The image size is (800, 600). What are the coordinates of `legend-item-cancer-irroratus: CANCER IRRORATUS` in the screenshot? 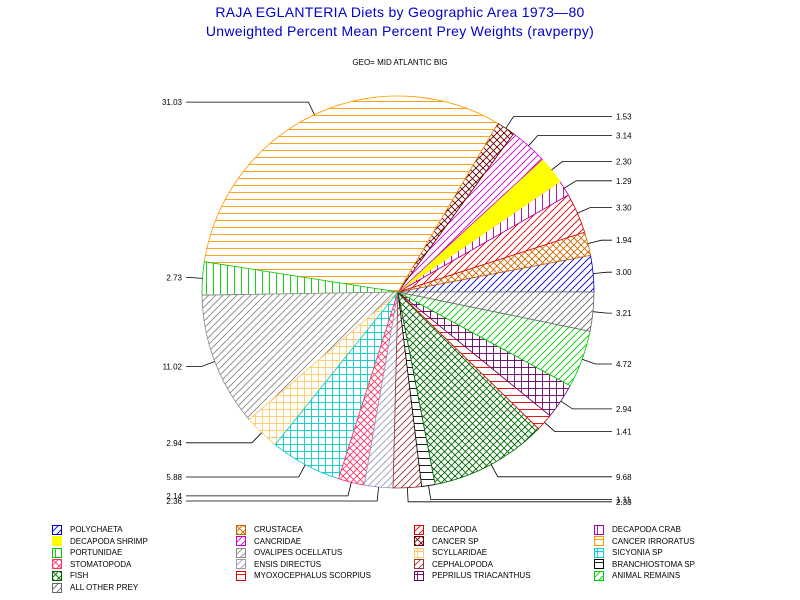 It's located at (644, 541).